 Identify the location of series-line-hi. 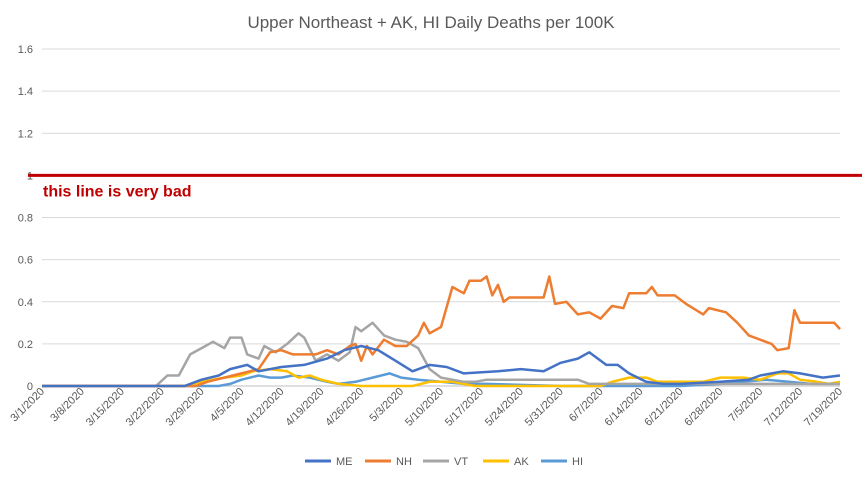
(441, 380).